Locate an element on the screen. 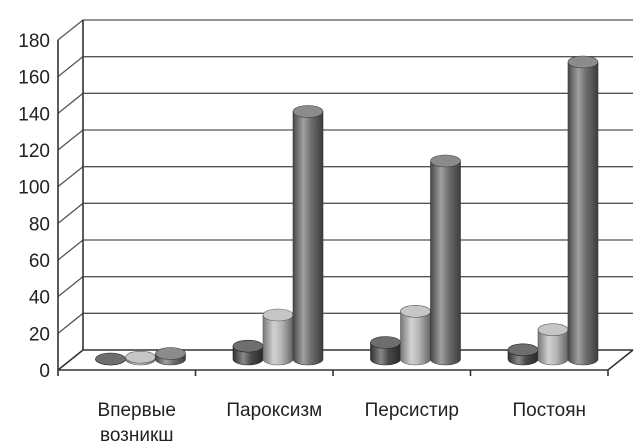 The image size is (636, 445). x-category-label-3-0: Постоян is located at coordinates (549, 410).